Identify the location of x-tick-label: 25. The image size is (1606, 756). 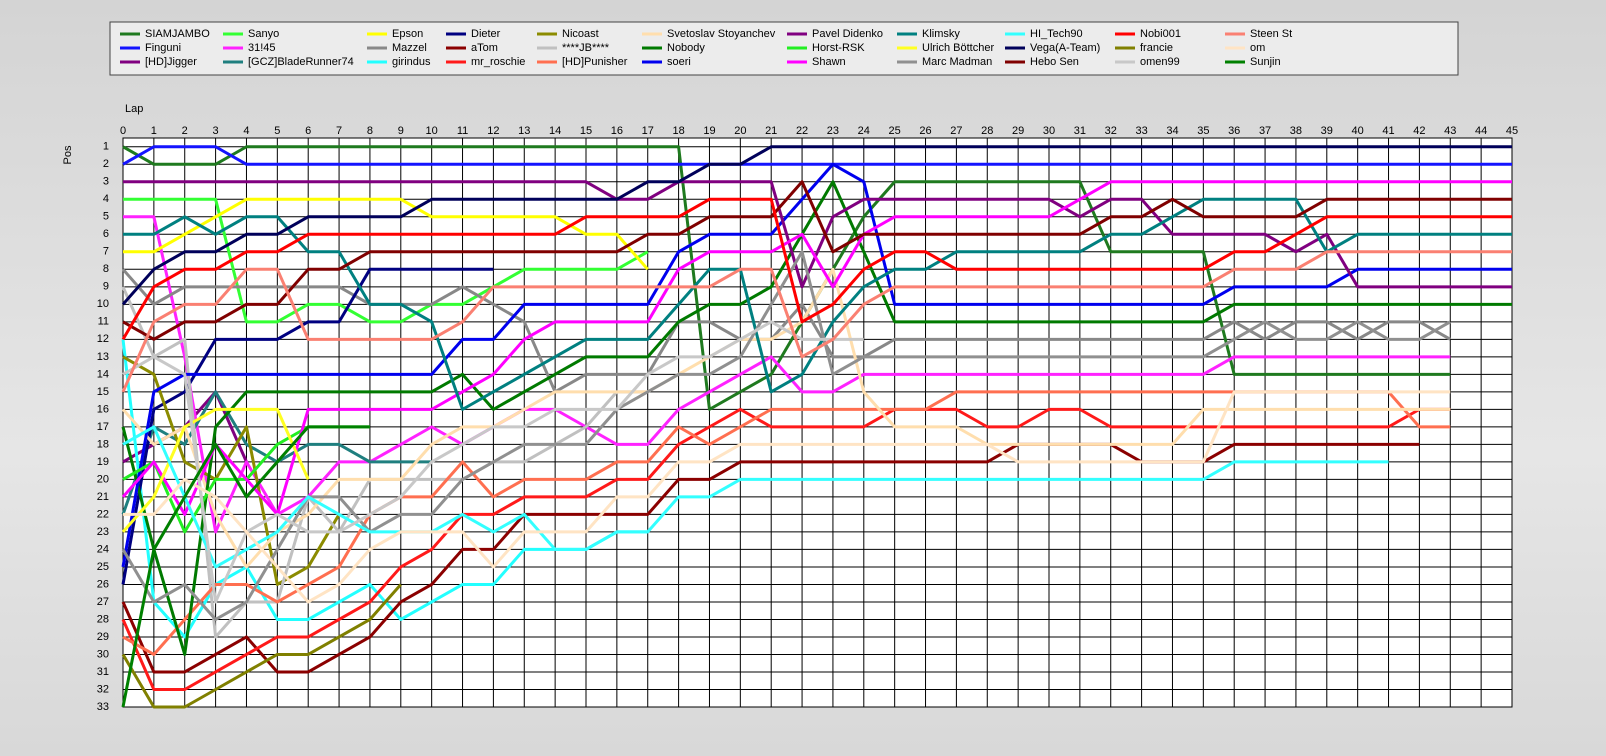
(895, 131).